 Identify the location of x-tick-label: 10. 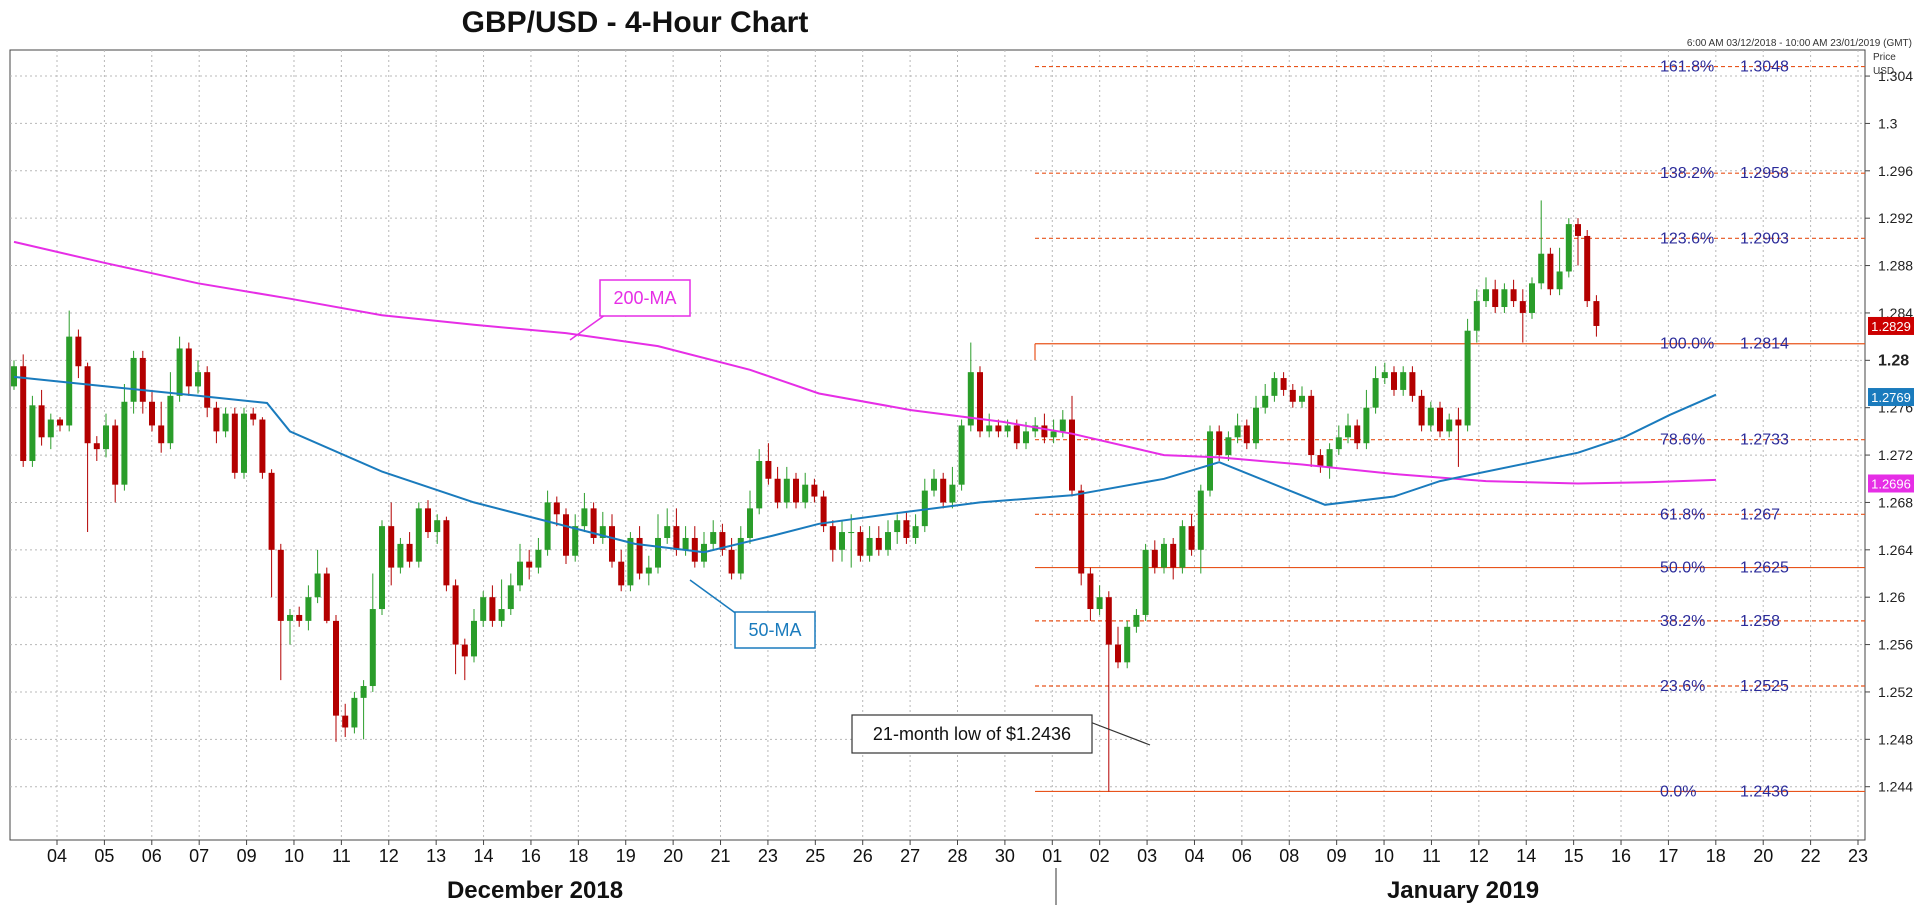
(294, 856).